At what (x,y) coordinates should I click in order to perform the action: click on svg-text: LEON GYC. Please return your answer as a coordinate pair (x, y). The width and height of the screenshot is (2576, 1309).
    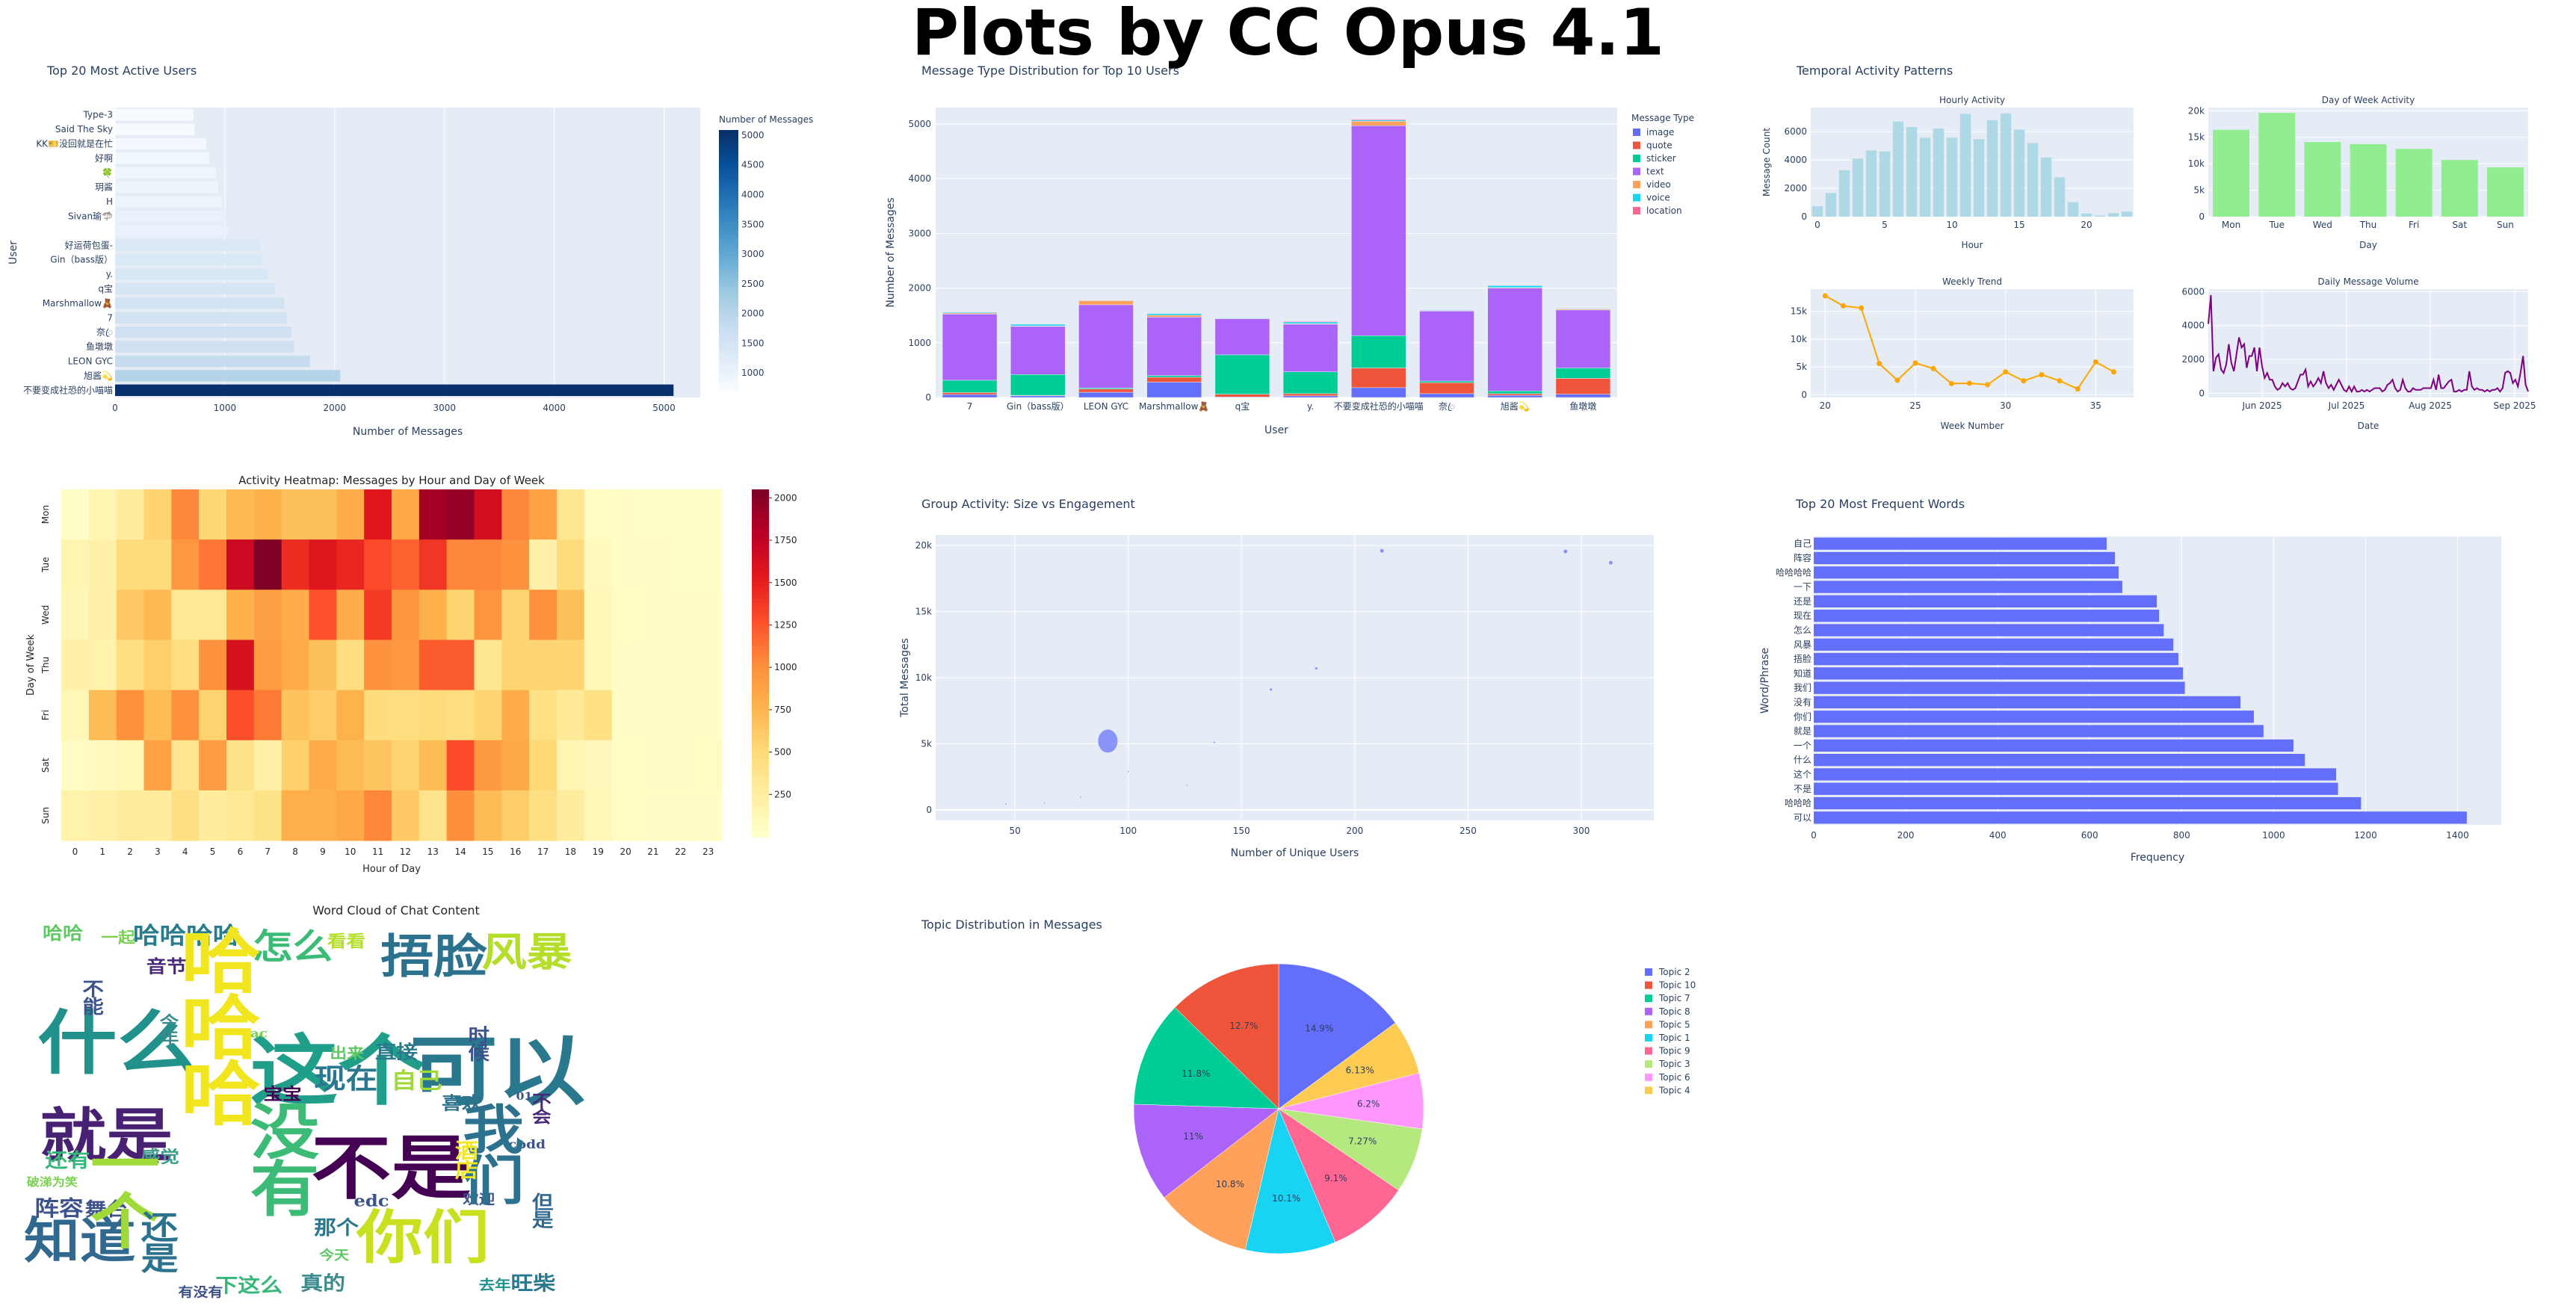
    Looking at the image, I should click on (1106, 406).